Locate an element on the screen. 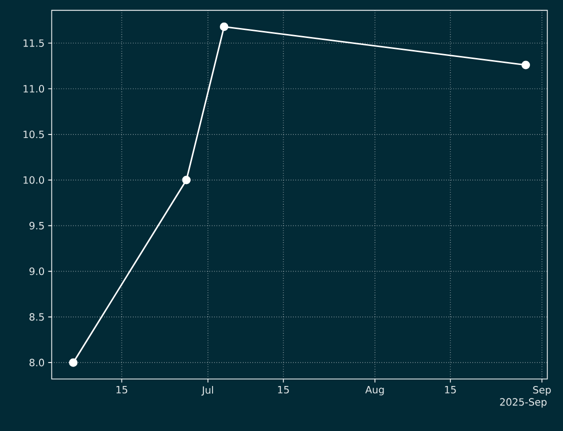 Image resolution: width=563 pixels, height=431 pixels. x-tick-label: Sep is located at coordinates (542, 391).